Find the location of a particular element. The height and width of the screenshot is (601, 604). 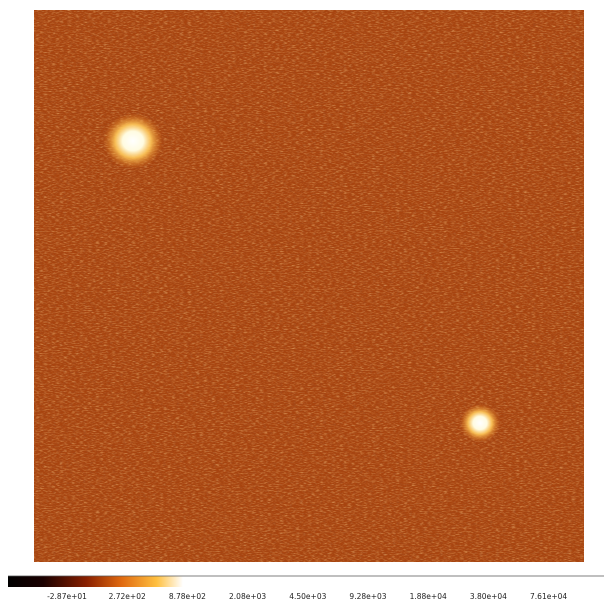

colorbar is located at coordinates (95, 581).